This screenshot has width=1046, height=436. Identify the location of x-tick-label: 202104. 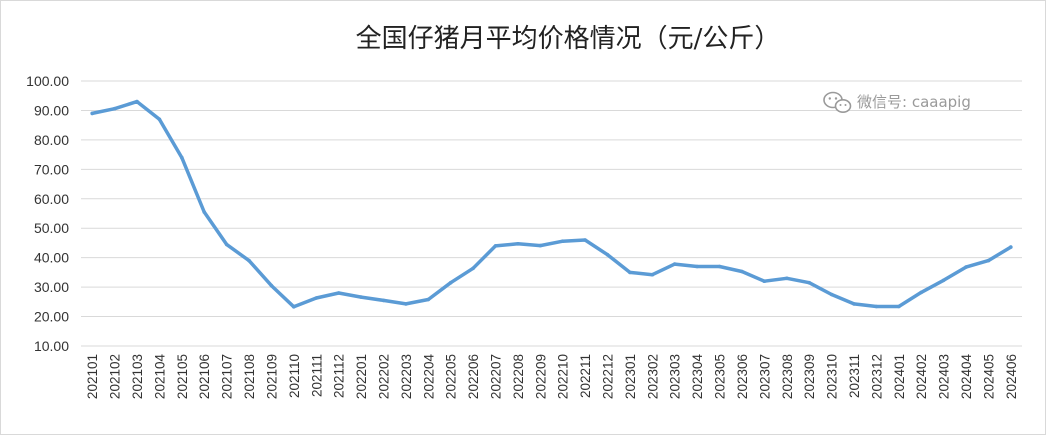
(159, 377).